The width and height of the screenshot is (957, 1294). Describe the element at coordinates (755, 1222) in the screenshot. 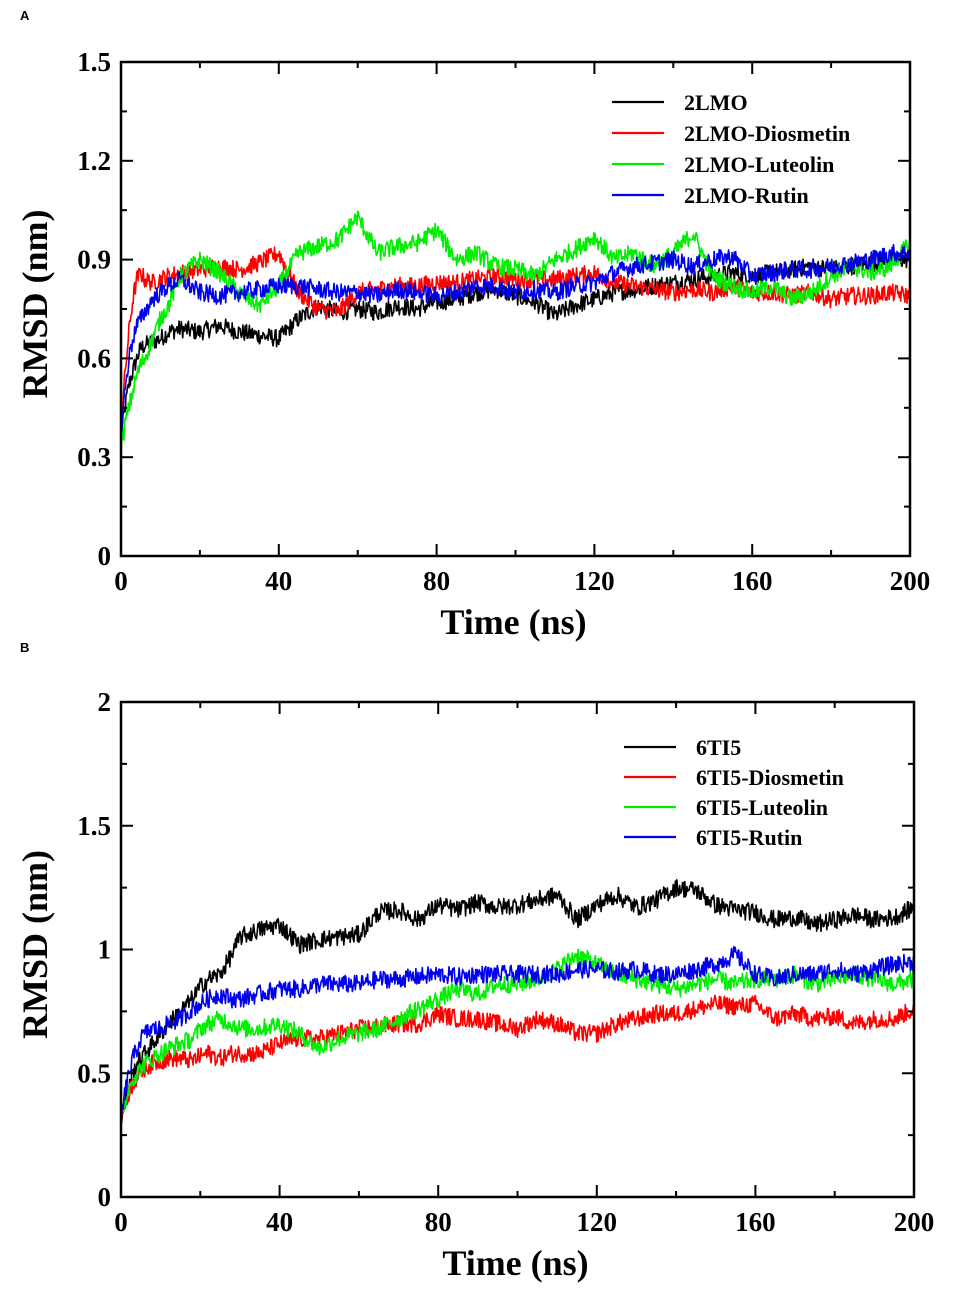

I see `chart-b-x-tick-label: 160` at that location.